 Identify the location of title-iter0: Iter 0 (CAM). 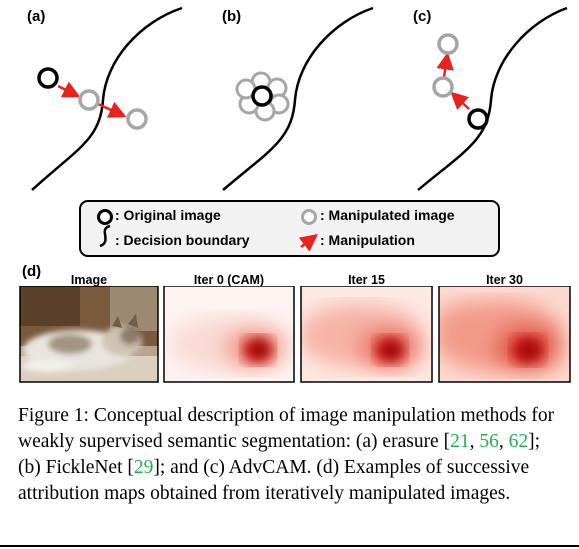
(229, 280).